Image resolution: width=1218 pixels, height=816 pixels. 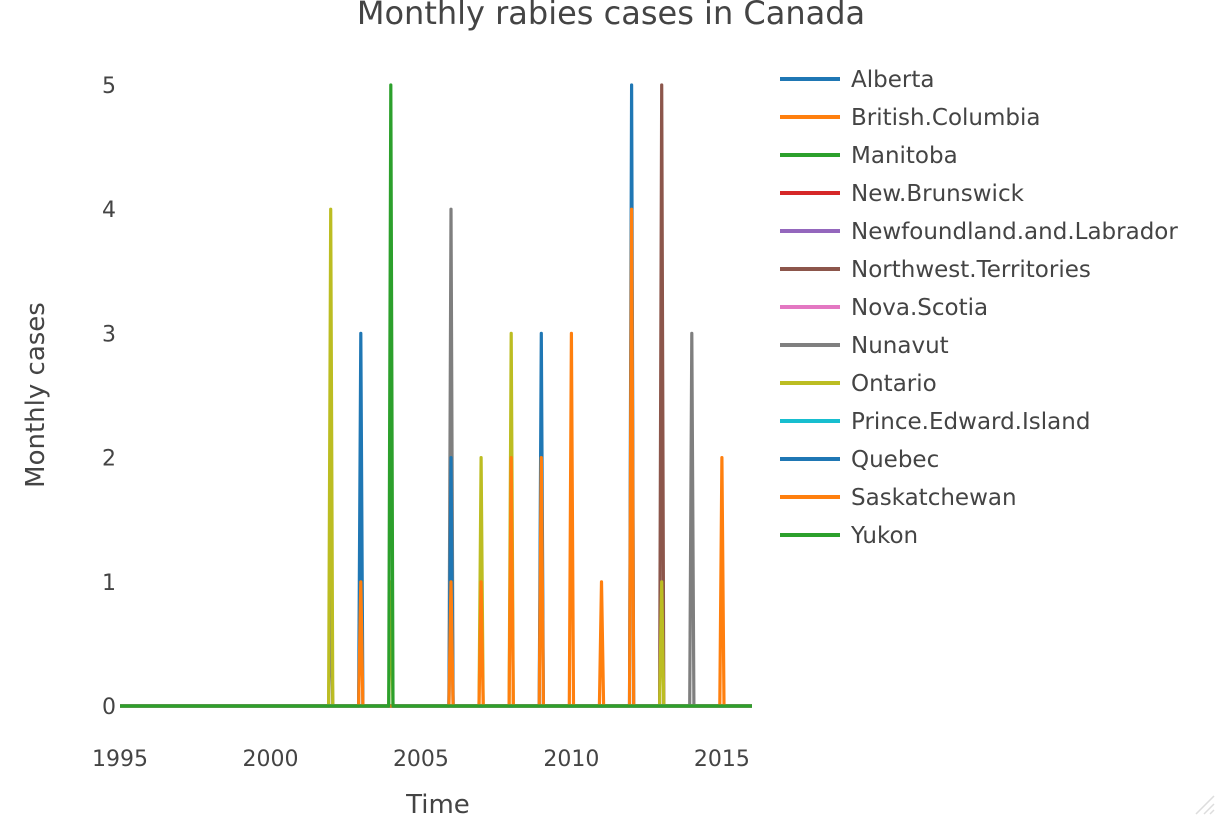 I want to click on legend-item: Yukon, so click(x=849, y=536).